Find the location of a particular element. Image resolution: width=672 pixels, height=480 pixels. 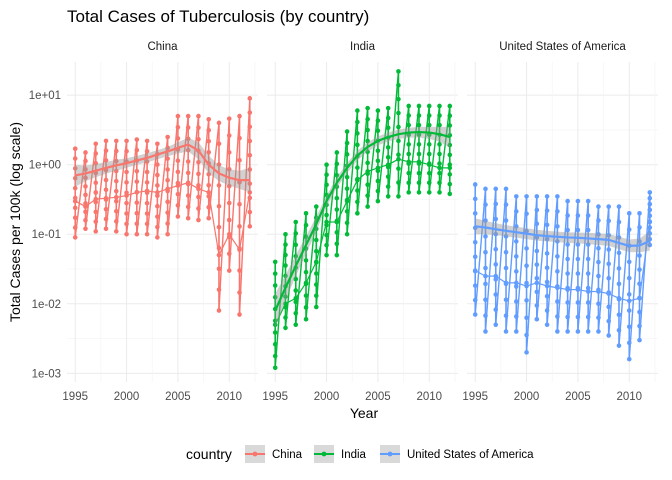

x-tick-label: 2000 is located at coordinates (127, 397).